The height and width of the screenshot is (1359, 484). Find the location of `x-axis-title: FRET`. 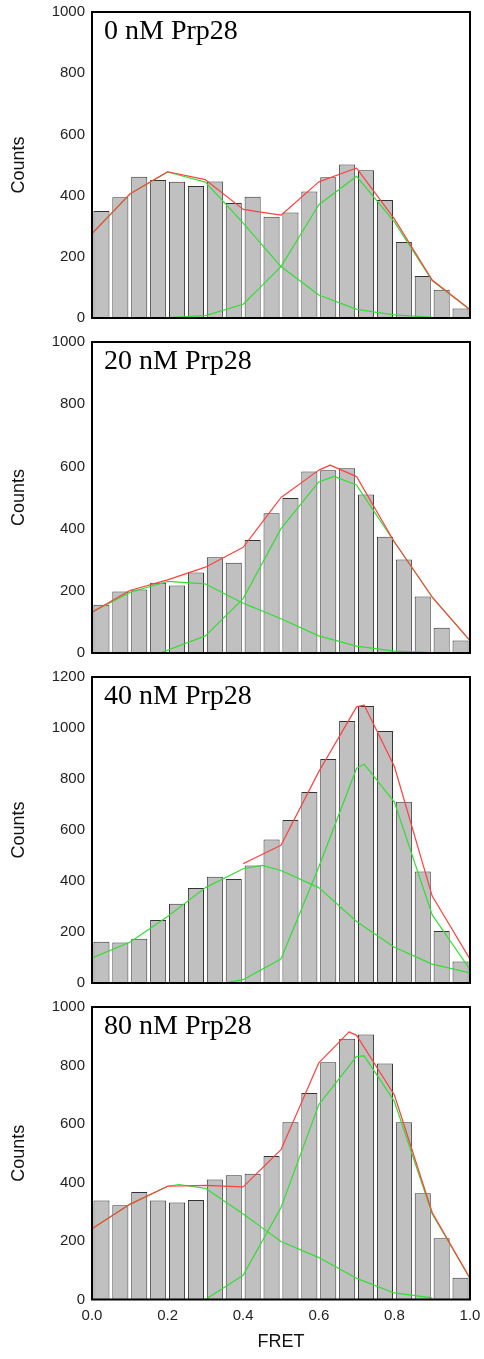

x-axis-title: FRET is located at coordinates (281, 1341).